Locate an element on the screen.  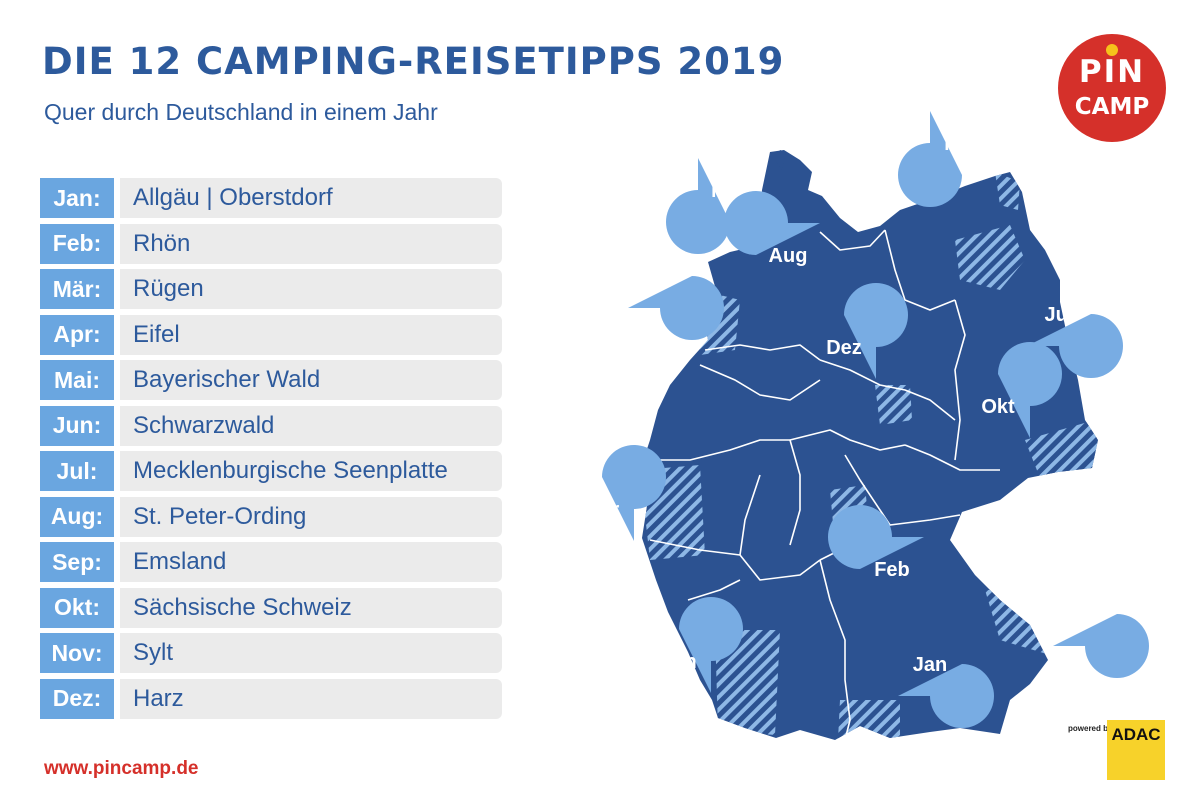
adac-logo: ADAC is located at coordinates (1136, 750).